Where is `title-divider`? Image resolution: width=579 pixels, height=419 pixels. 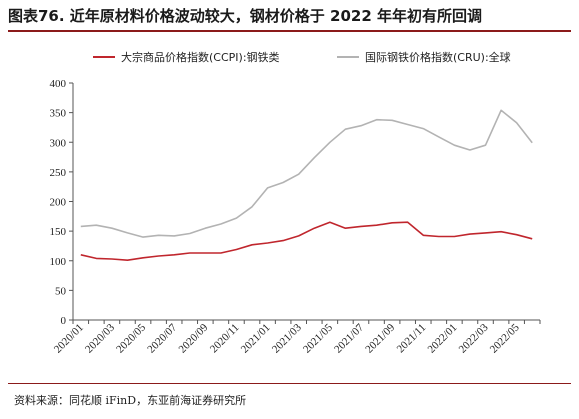
title-divider is located at coordinates (289, 31).